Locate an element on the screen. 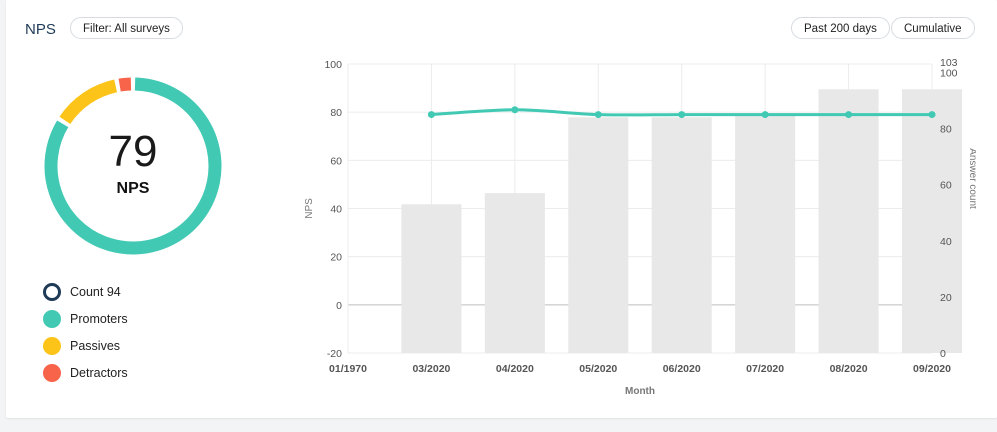 The image size is (997, 432). y2-tick-label: 103 is located at coordinates (949, 63).